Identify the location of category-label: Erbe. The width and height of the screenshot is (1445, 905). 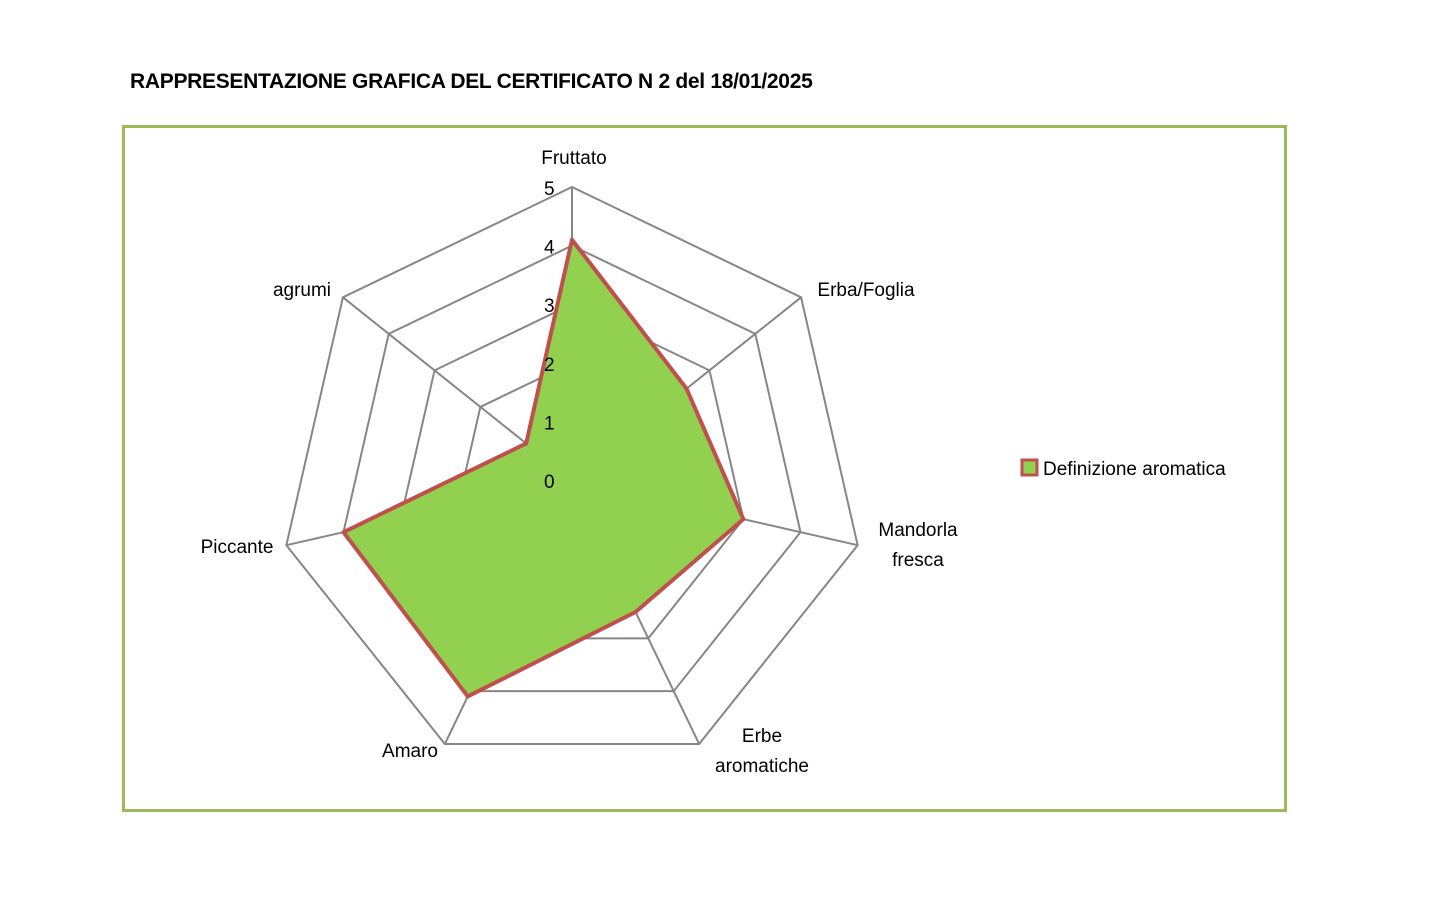
(762, 736).